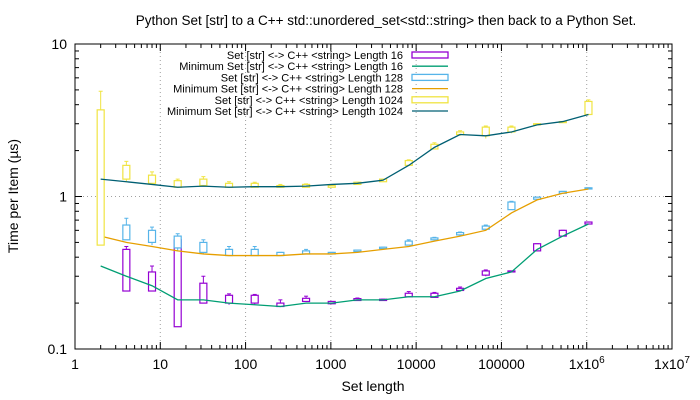  What do you see at coordinates (416, 364) in the screenshot?
I see `x-tick-label: 10000` at bounding box center [416, 364].